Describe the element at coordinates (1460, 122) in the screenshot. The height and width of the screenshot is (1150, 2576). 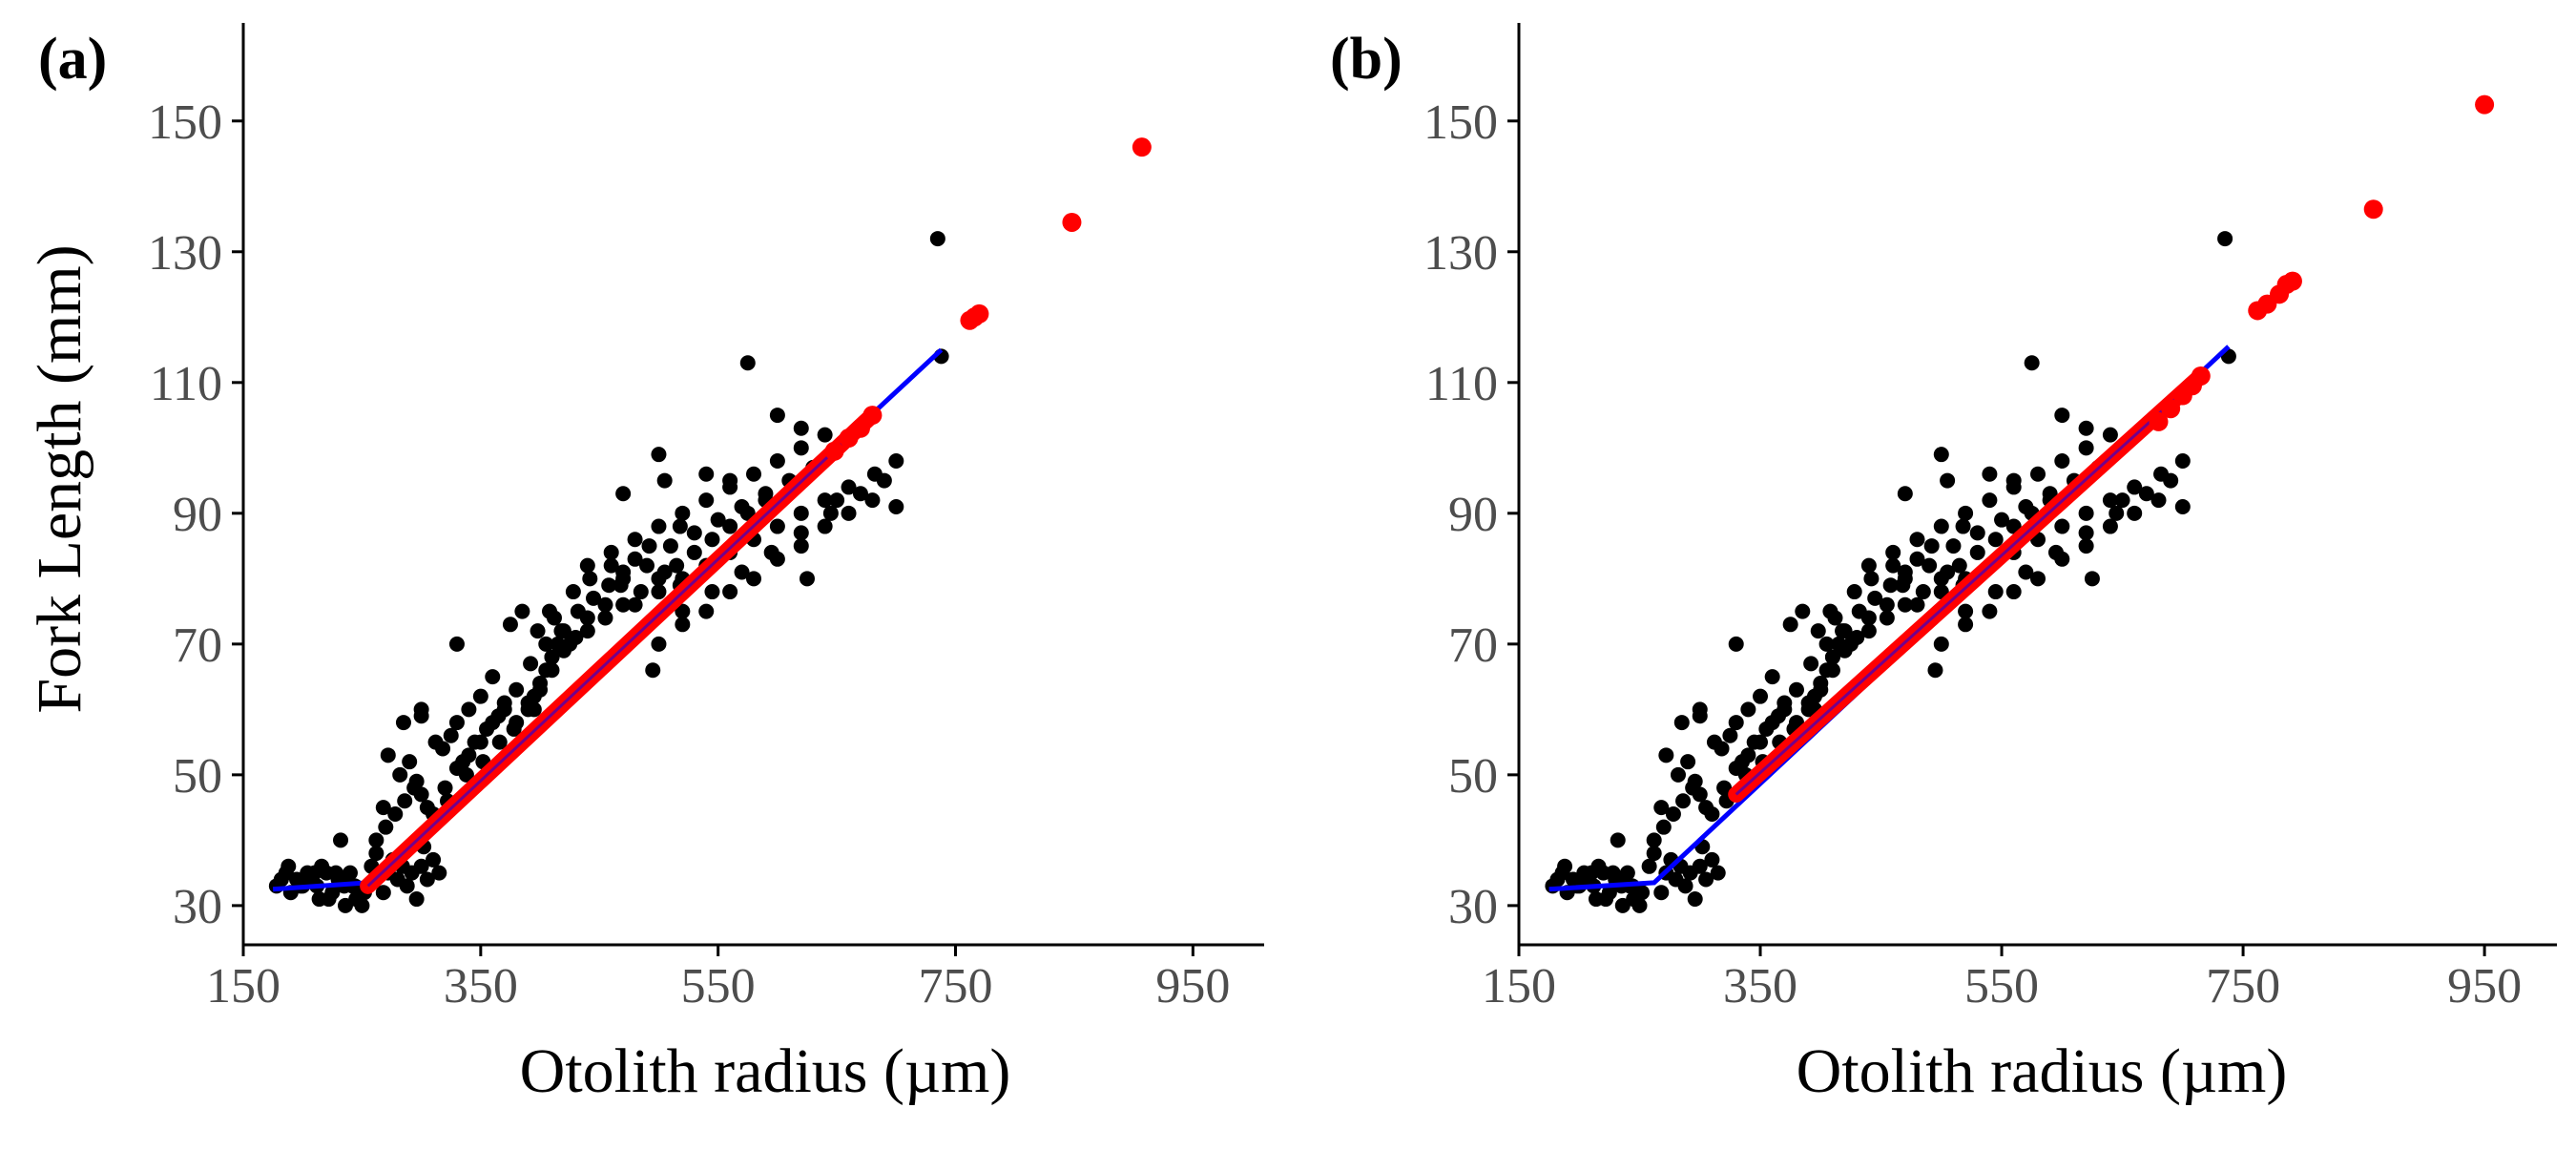
I see `y-tick-label: 150` at that location.